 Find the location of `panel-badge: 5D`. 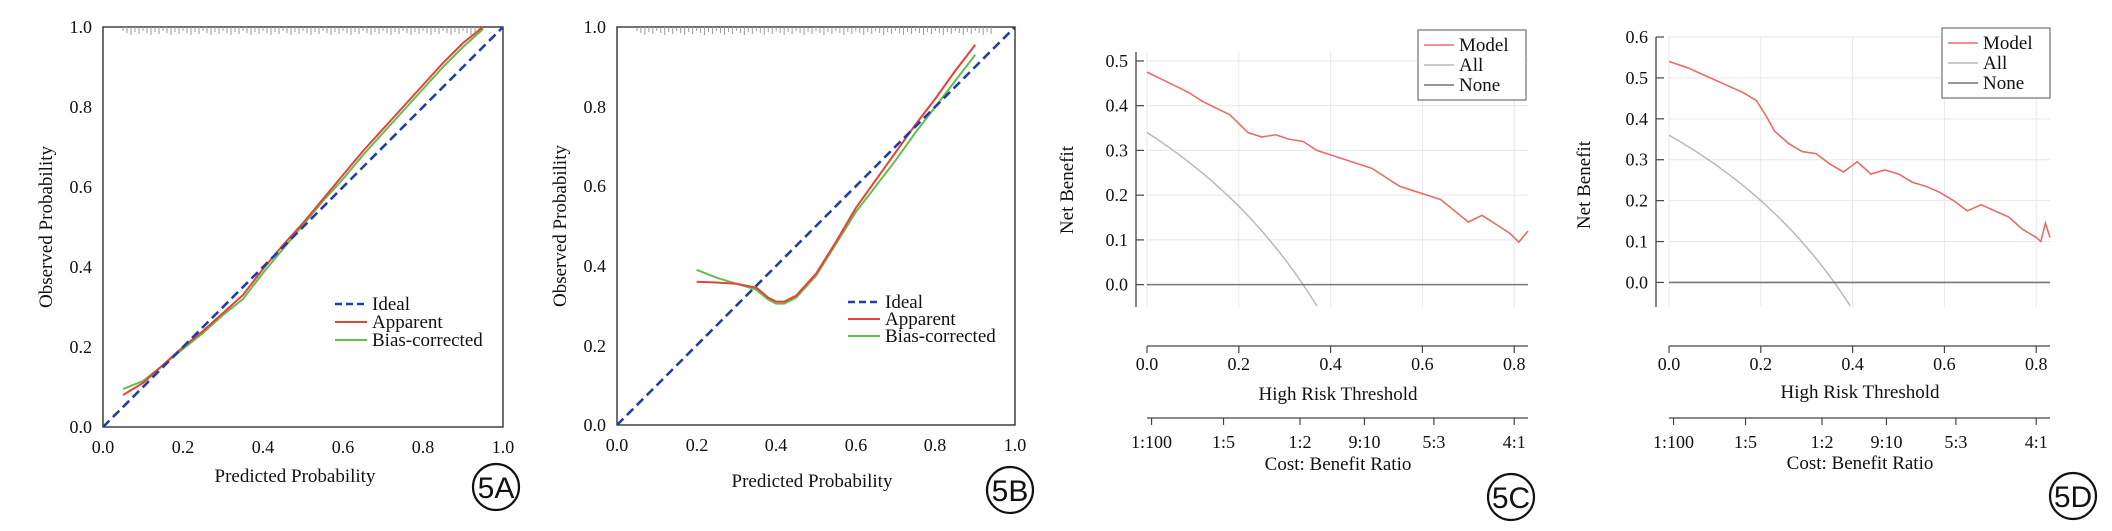

panel-badge: 5D is located at coordinates (2073, 497).